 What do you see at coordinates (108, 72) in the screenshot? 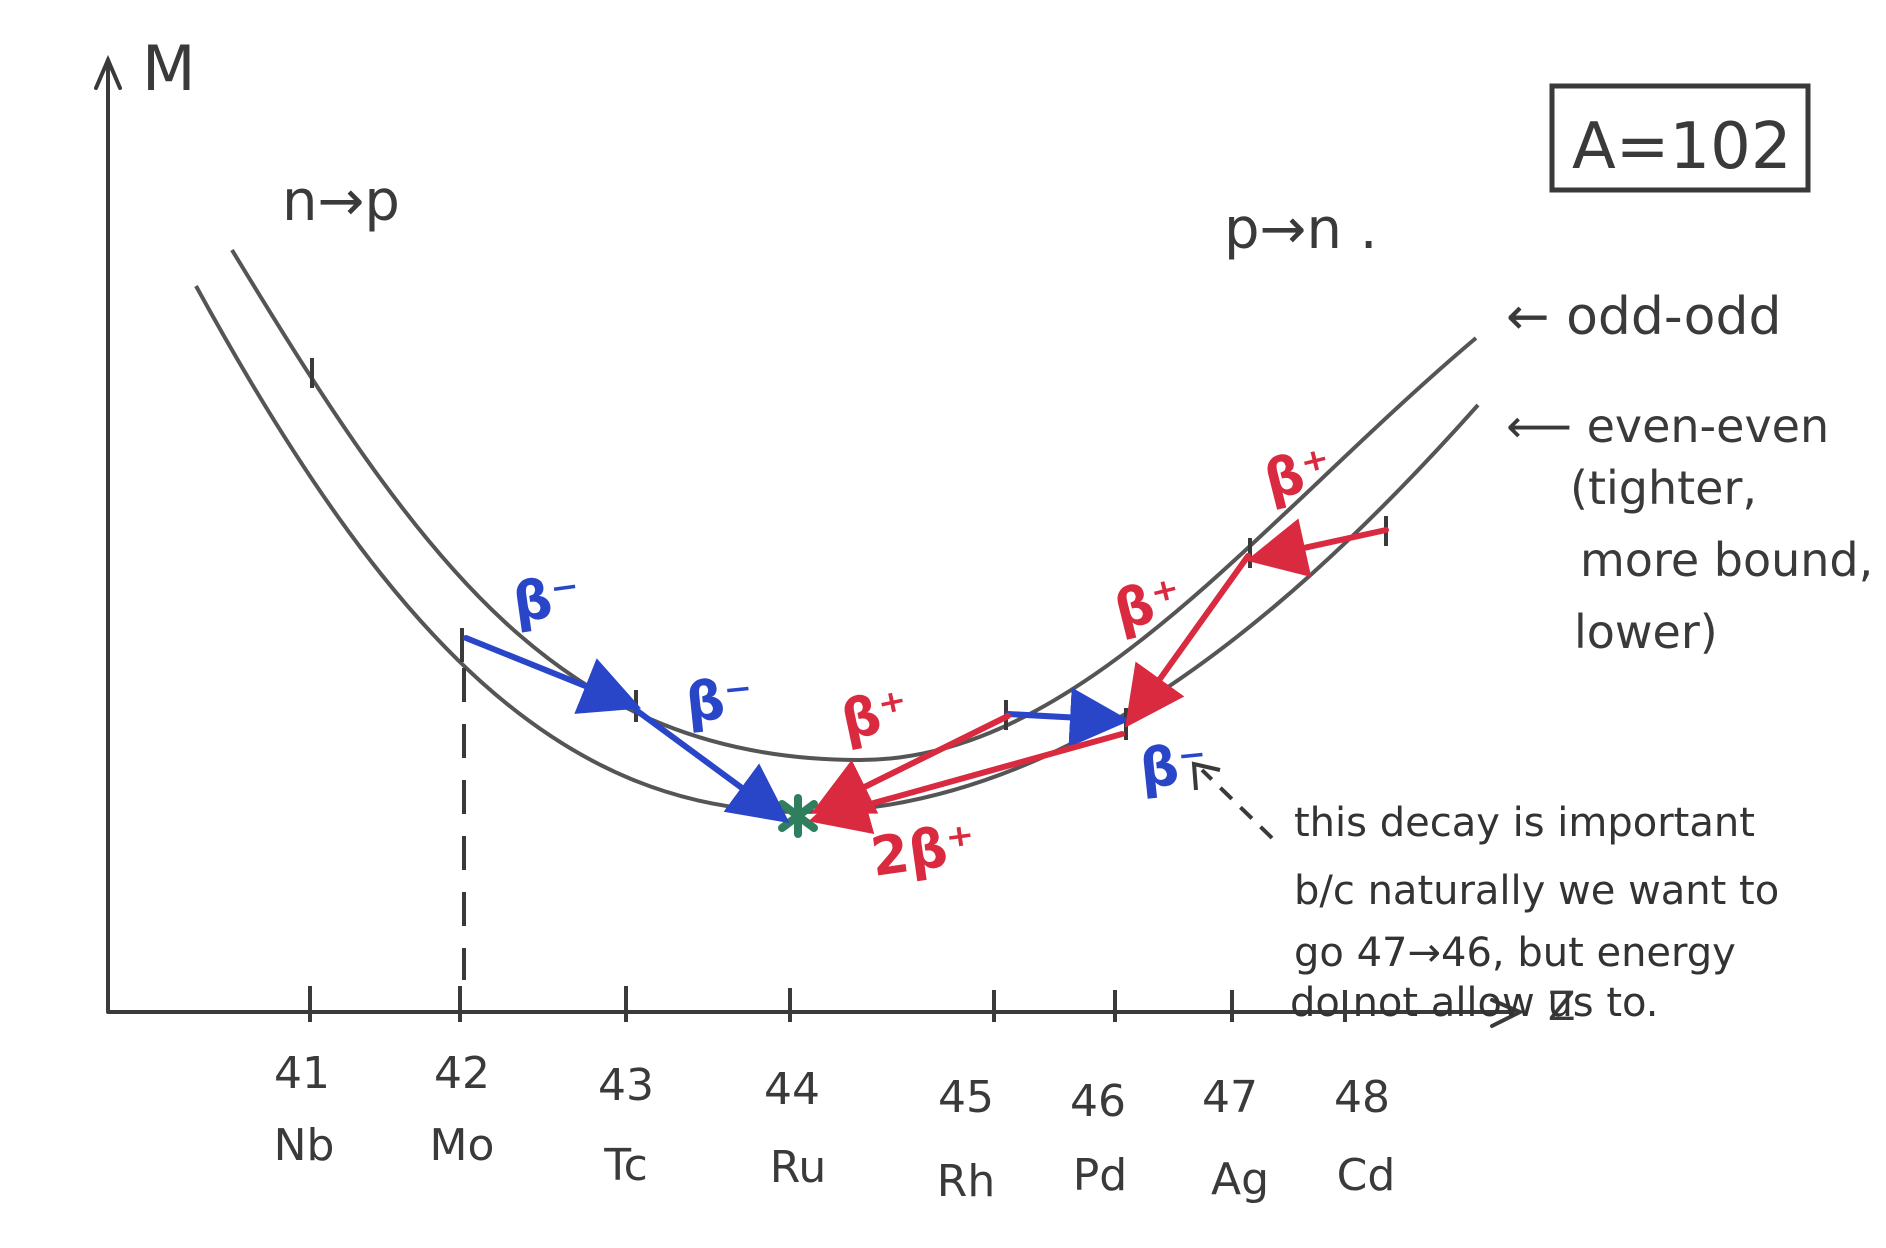
I see `y-axis-arrowhead` at bounding box center [108, 72].